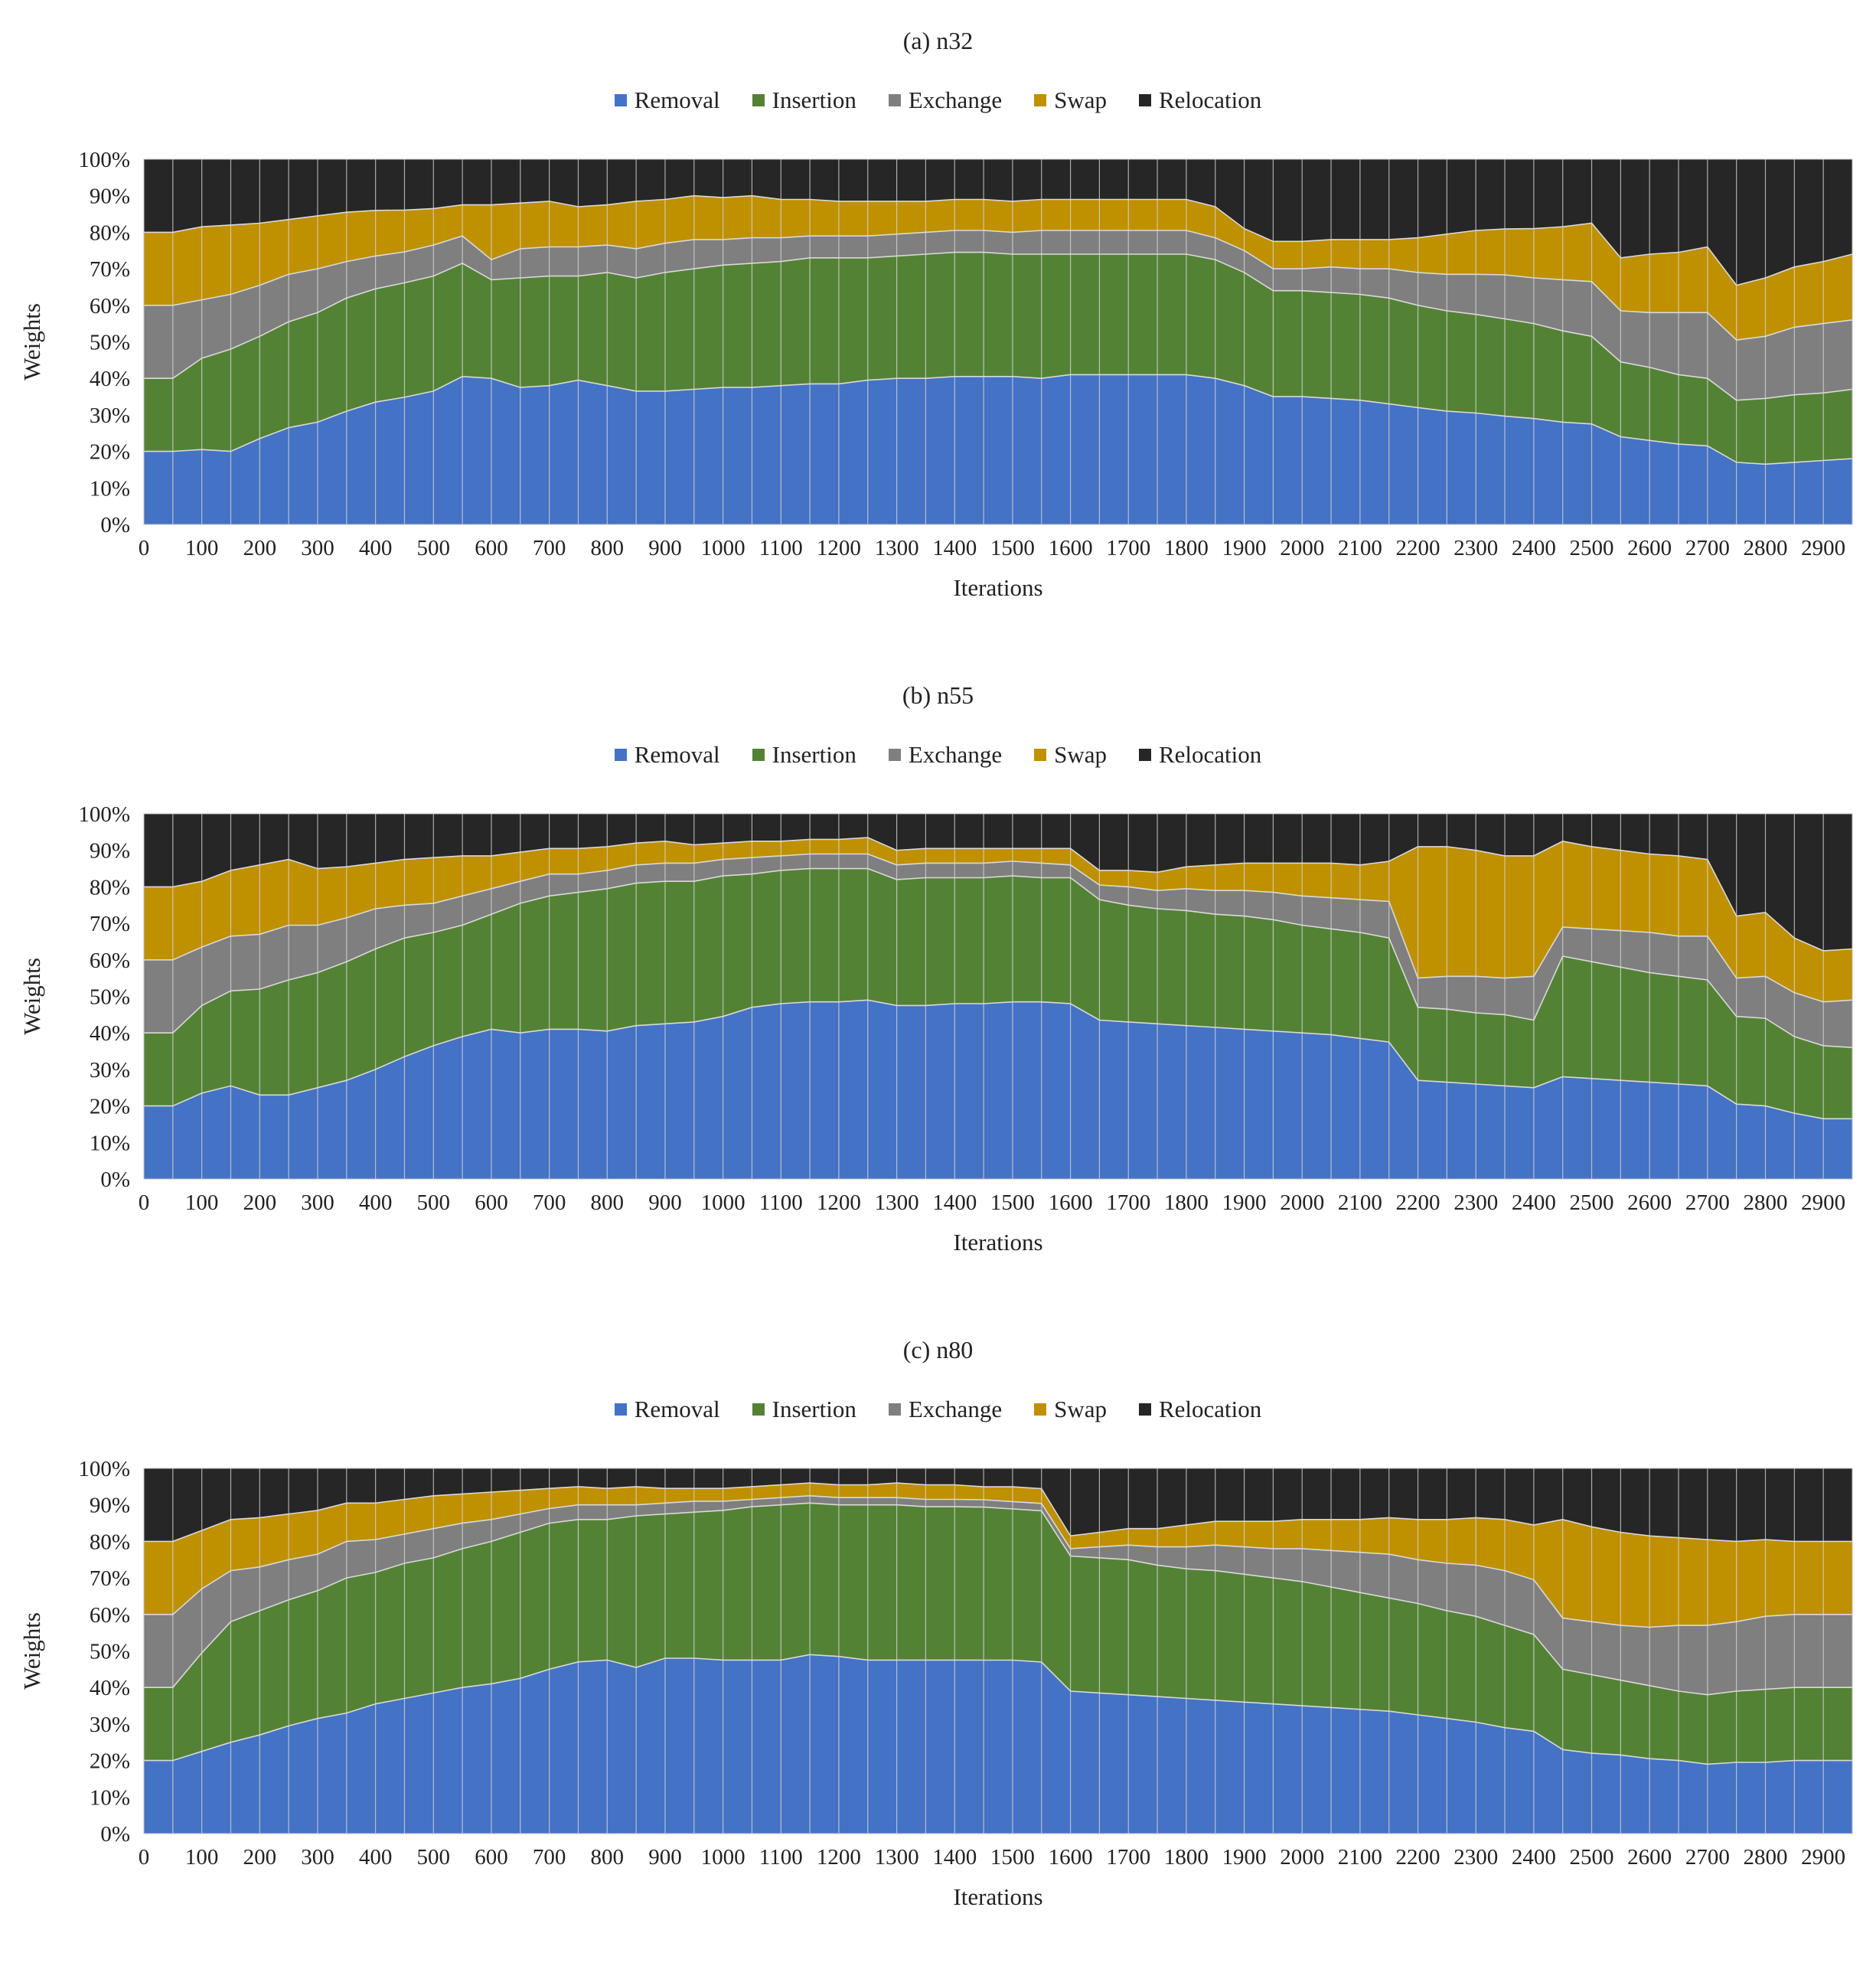 This screenshot has height=1979, width=1876. Describe the element at coordinates (491, 1202) in the screenshot. I see `x-tick-label: 600` at that location.